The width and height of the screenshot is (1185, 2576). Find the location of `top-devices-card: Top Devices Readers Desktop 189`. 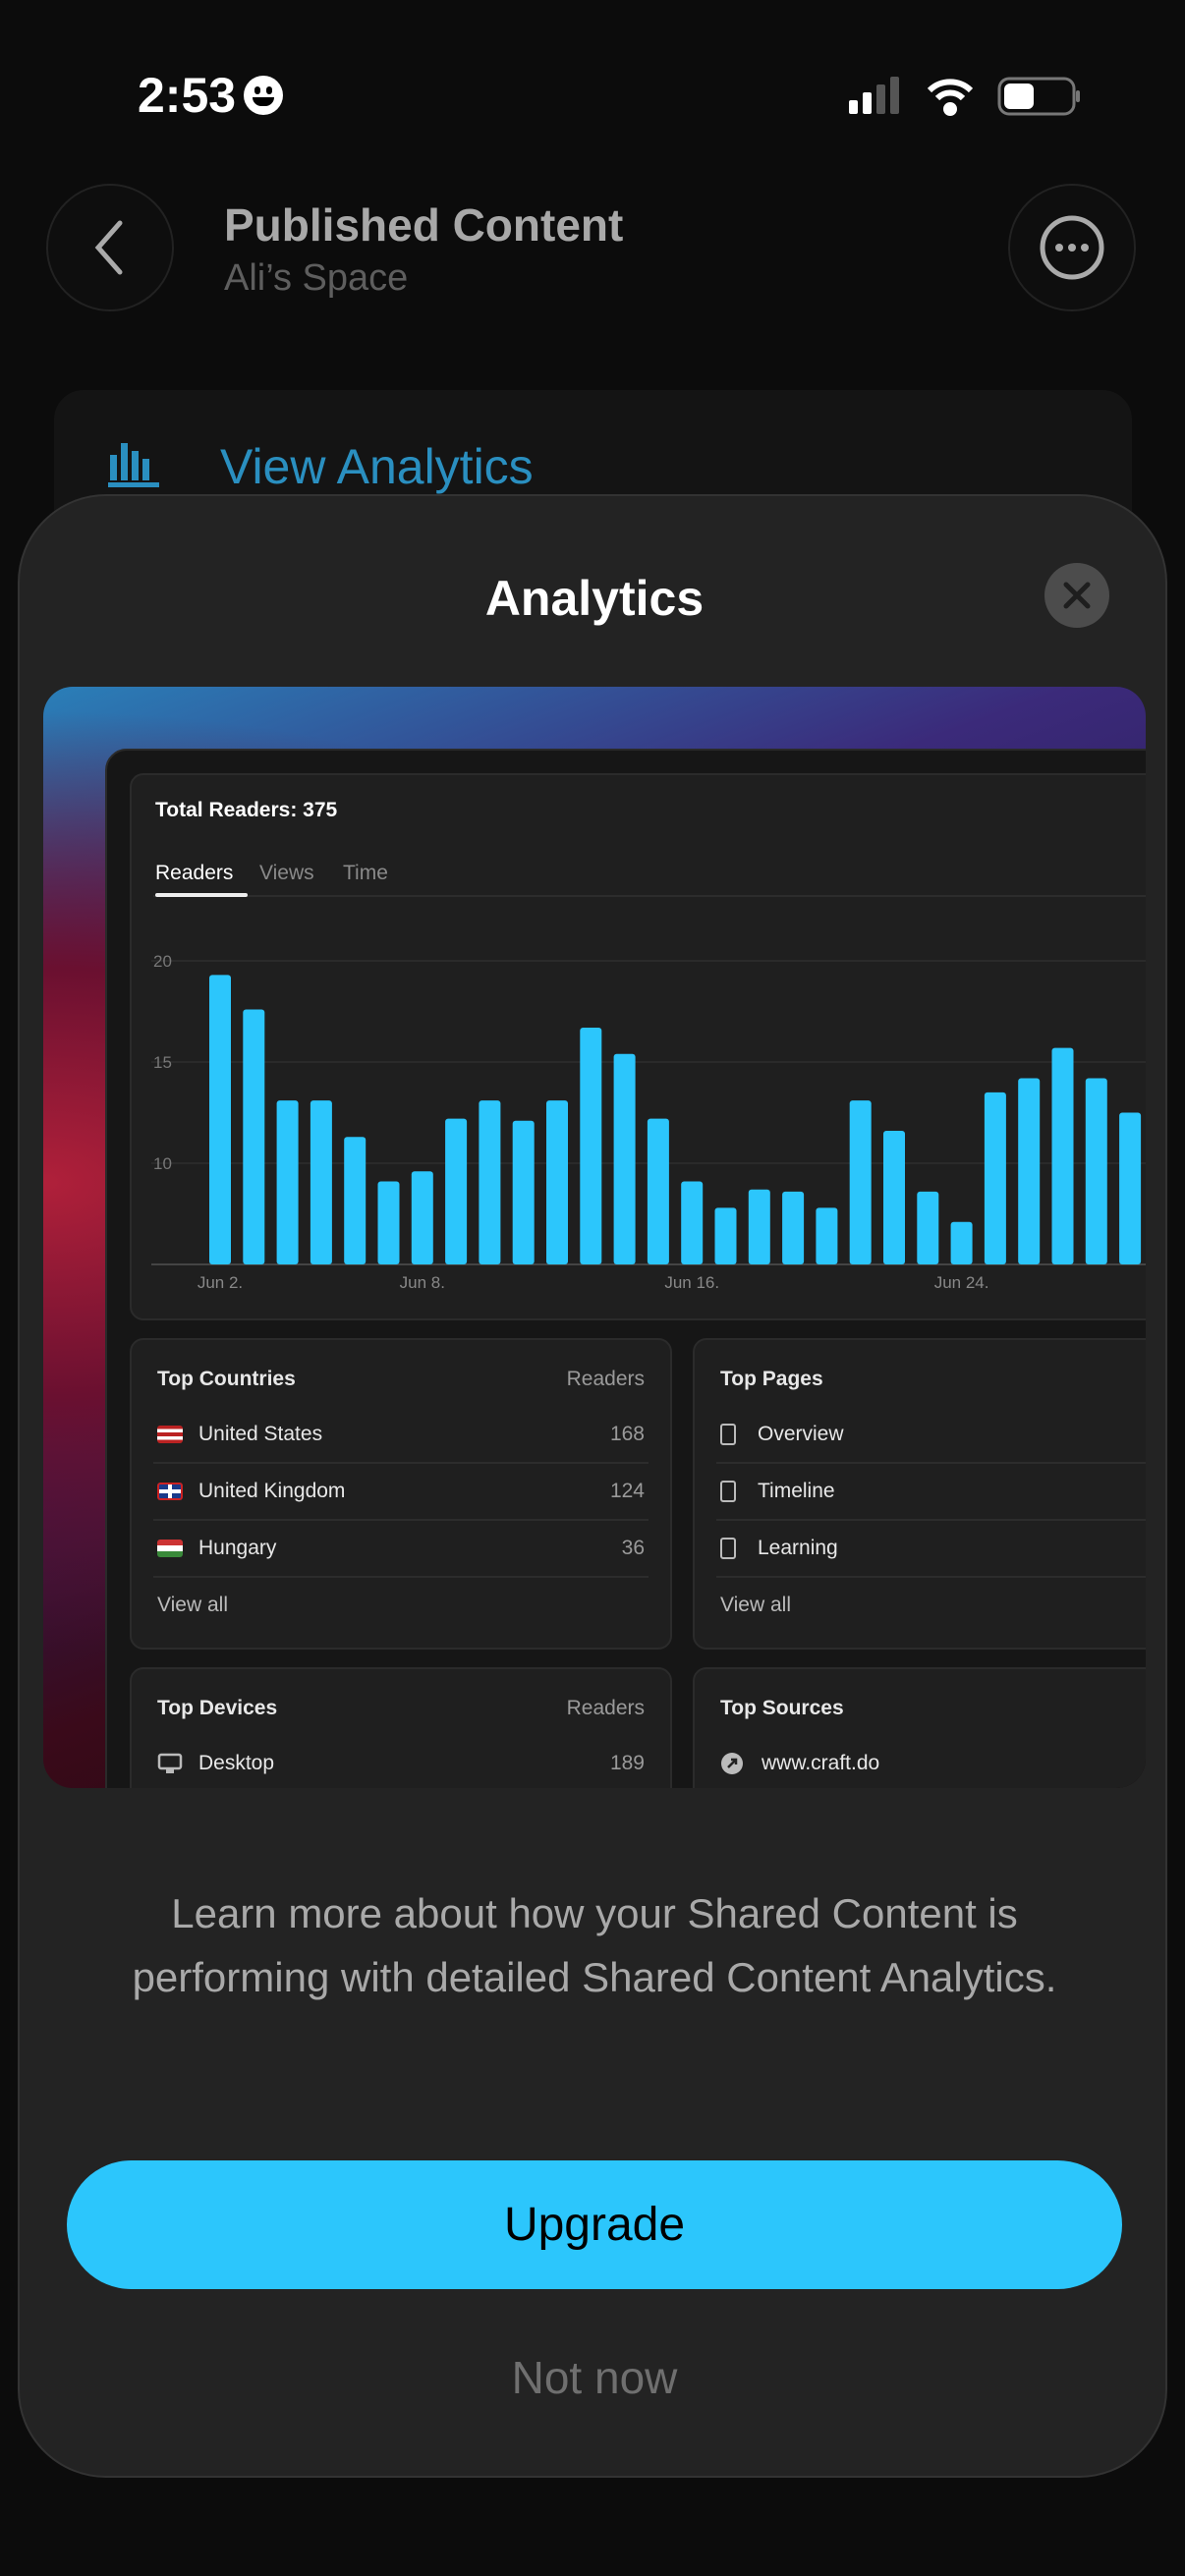

top-devices-card: Top Devices Readers Desktop 189 is located at coordinates (401, 1727).